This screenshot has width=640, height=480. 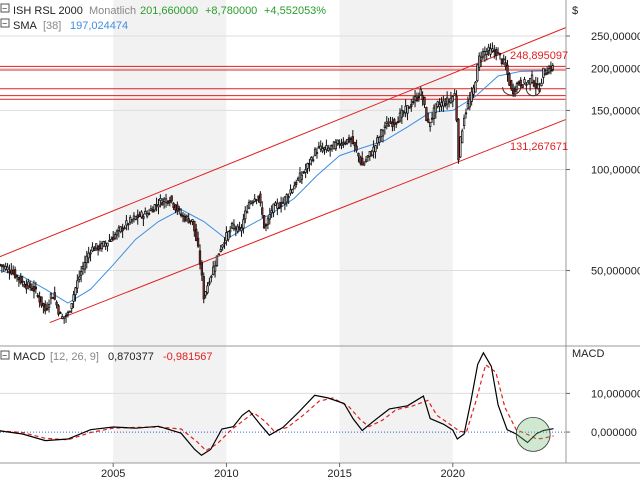 I want to click on price-arc-left, so click(x=512, y=91).